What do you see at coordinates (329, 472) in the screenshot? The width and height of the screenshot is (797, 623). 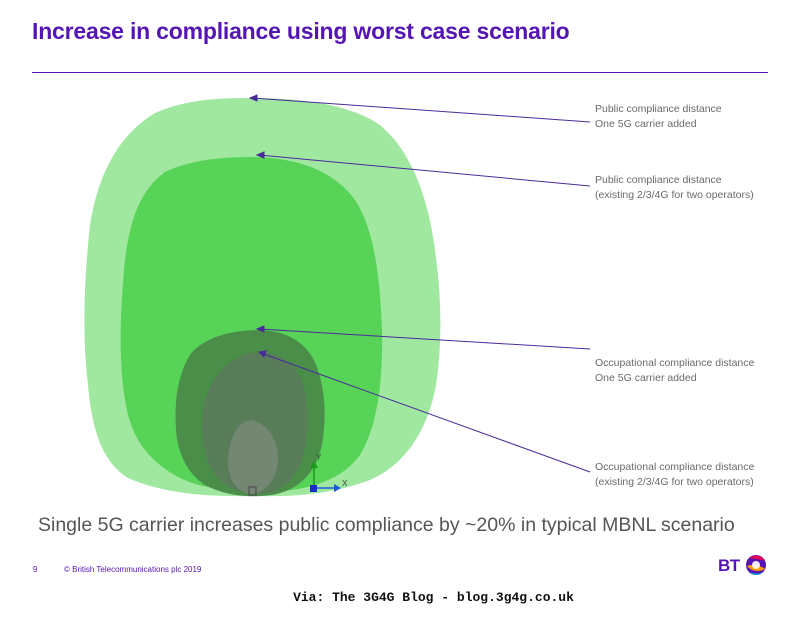 I see `axis-gizmo-icon: Y X` at bounding box center [329, 472].